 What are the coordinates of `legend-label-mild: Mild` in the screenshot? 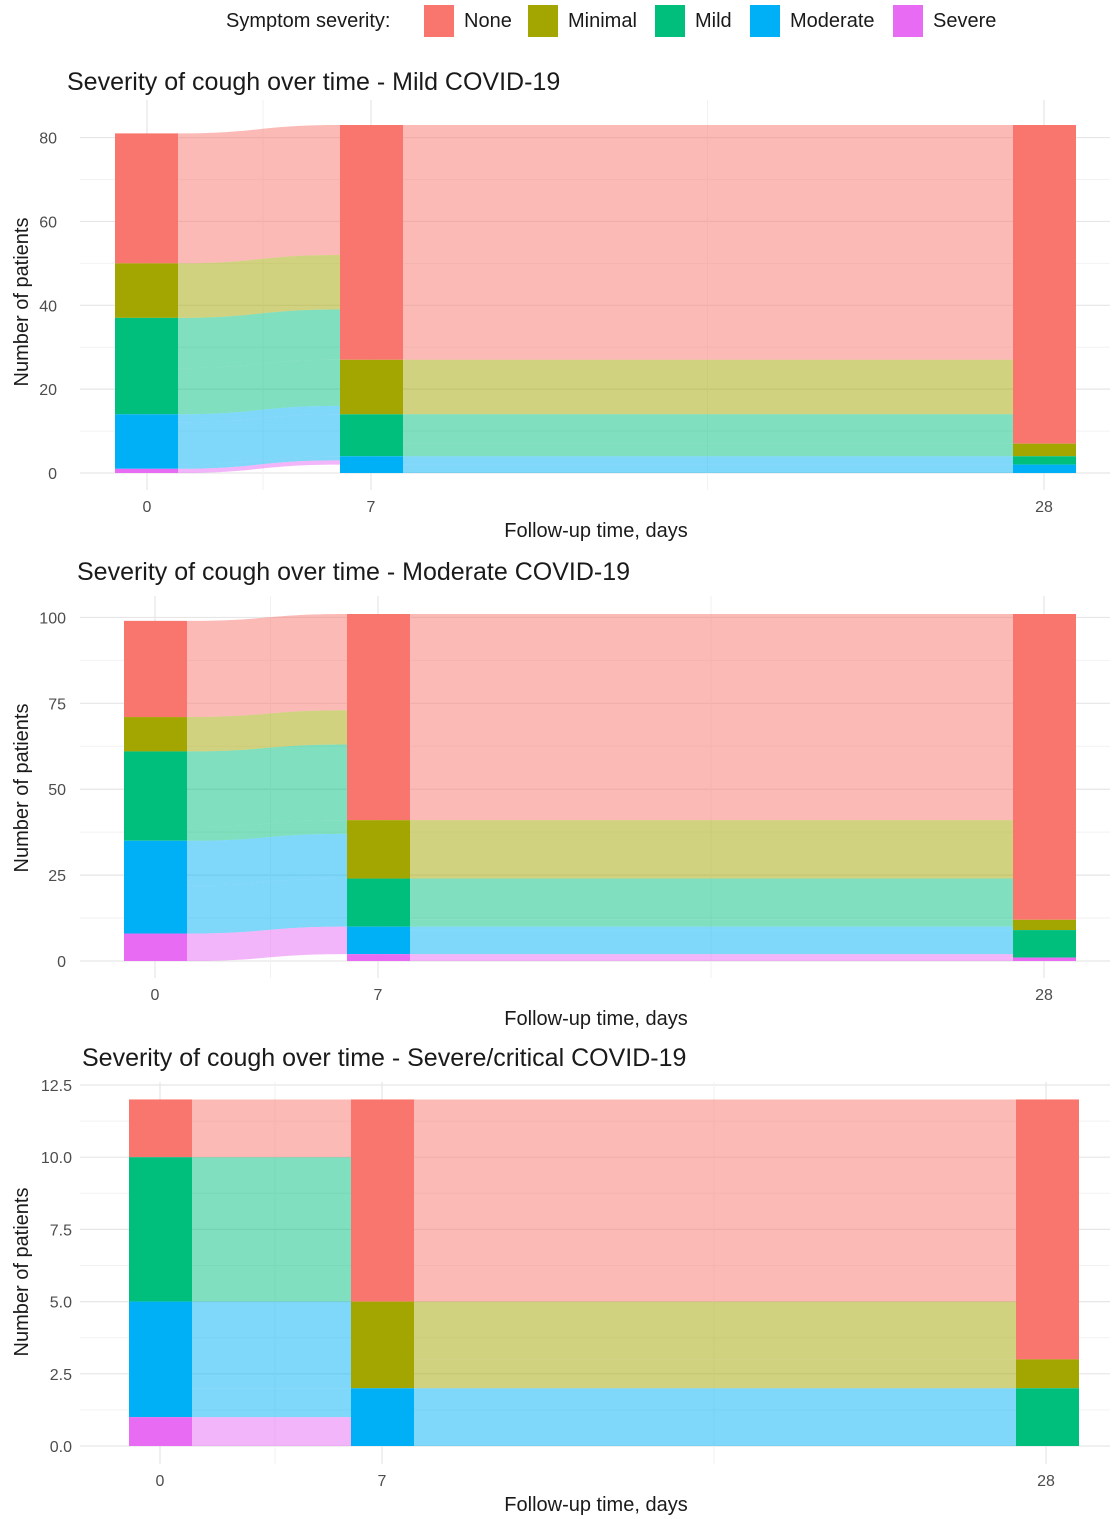 It's located at (713, 21).